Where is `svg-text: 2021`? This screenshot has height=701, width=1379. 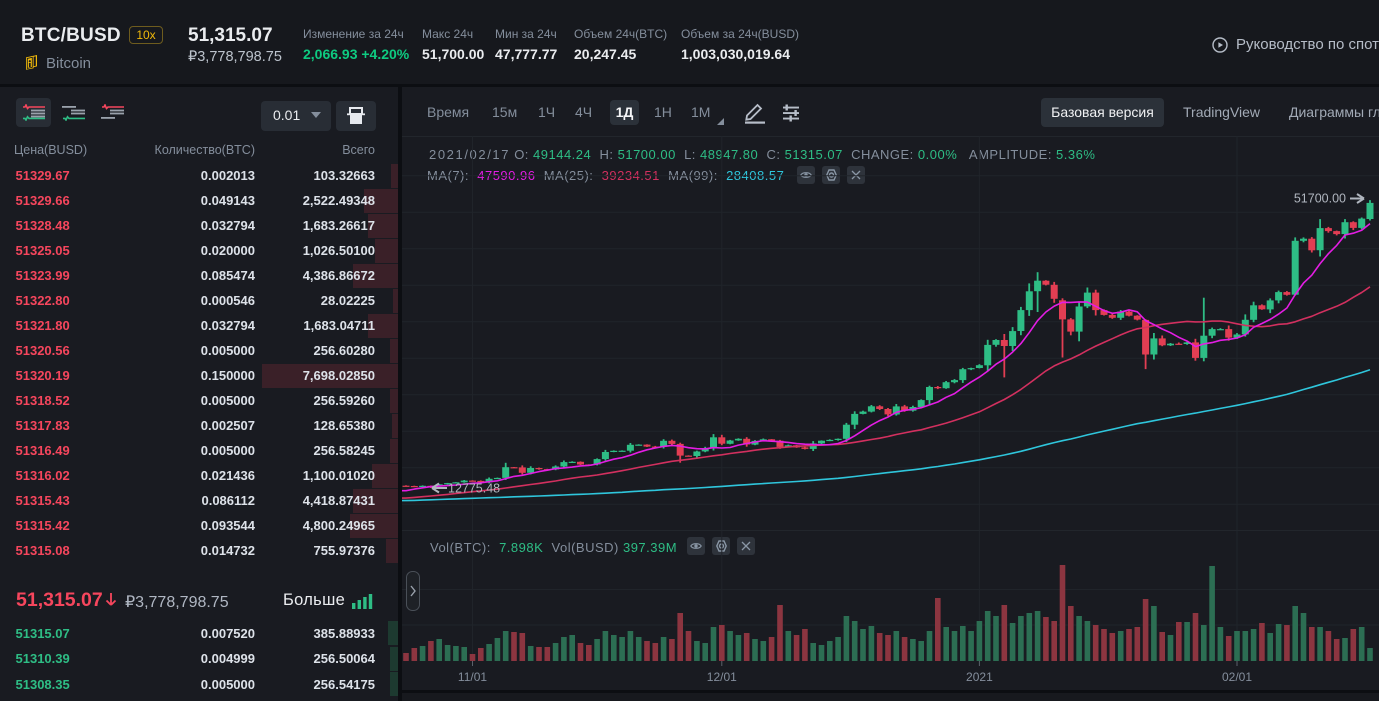
svg-text: 2021 is located at coordinates (979, 677).